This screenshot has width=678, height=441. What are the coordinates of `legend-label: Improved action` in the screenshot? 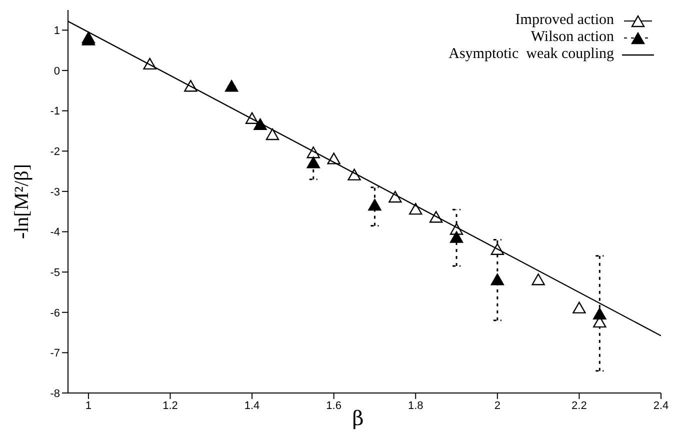 It's located at (564, 20).